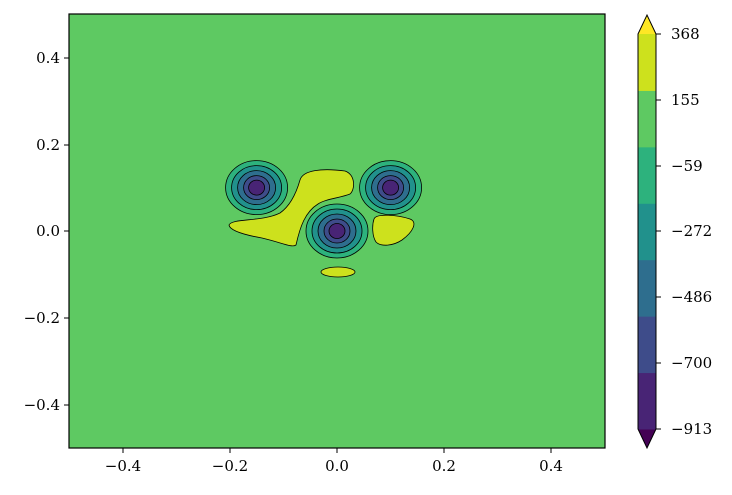 This screenshot has height=495, width=732. Describe the element at coordinates (42, 405) in the screenshot. I see `y-tick-label: −0.4` at that location.